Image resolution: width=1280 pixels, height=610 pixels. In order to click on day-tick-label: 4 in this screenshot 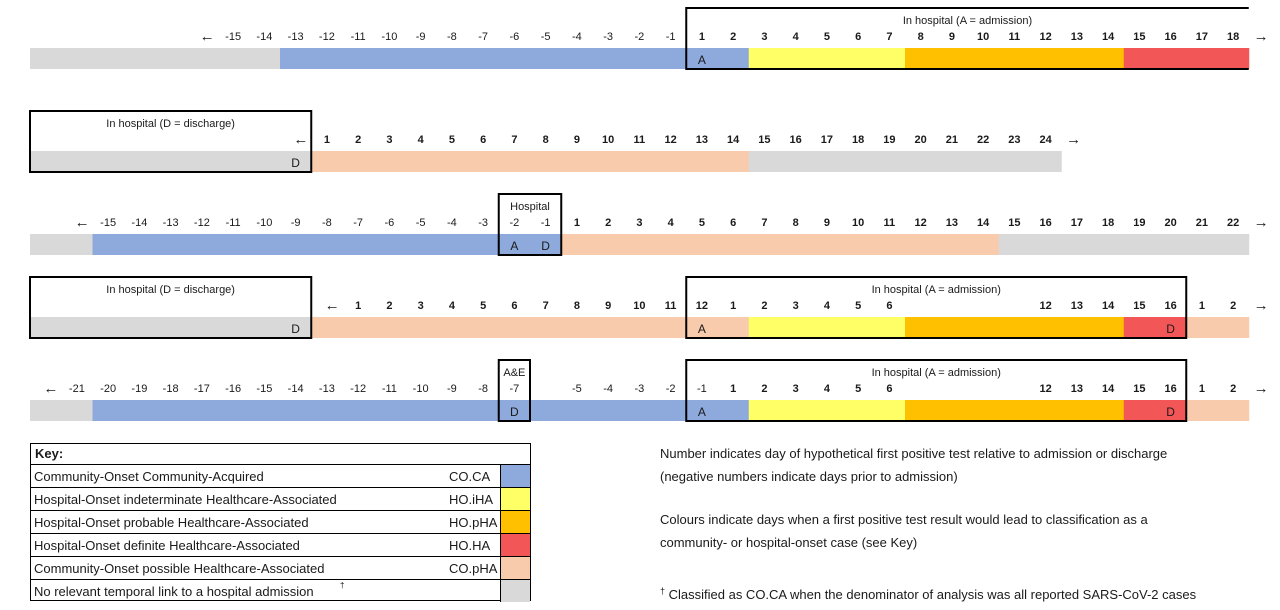, I will do `click(452, 306)`.